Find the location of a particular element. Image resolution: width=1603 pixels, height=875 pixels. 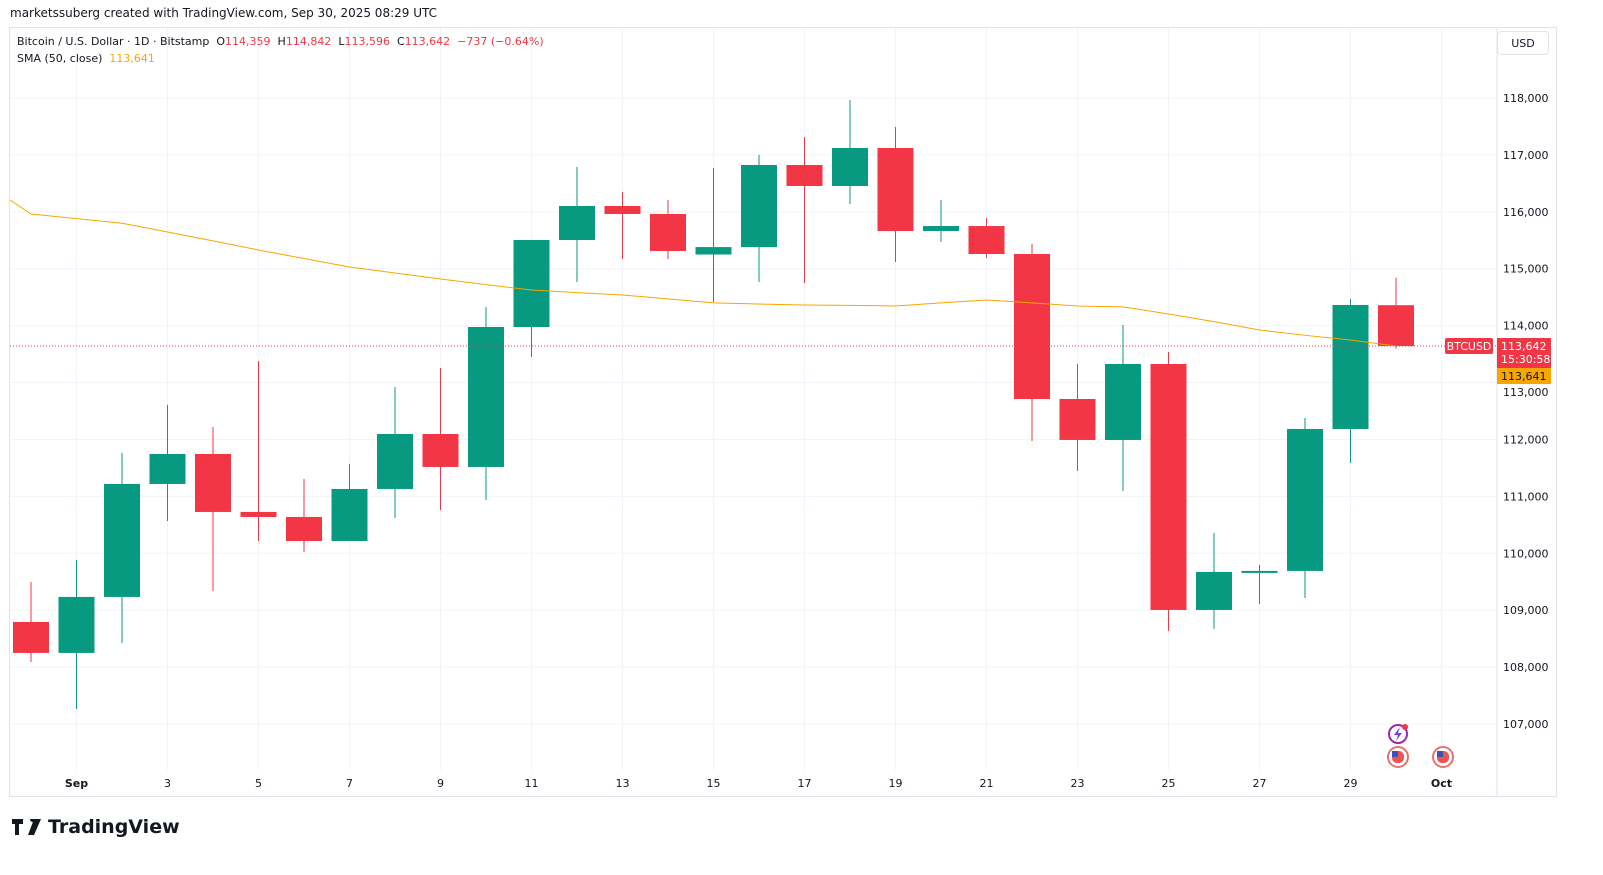

x-tick-label: 11 is located at coordinates (532, 783).